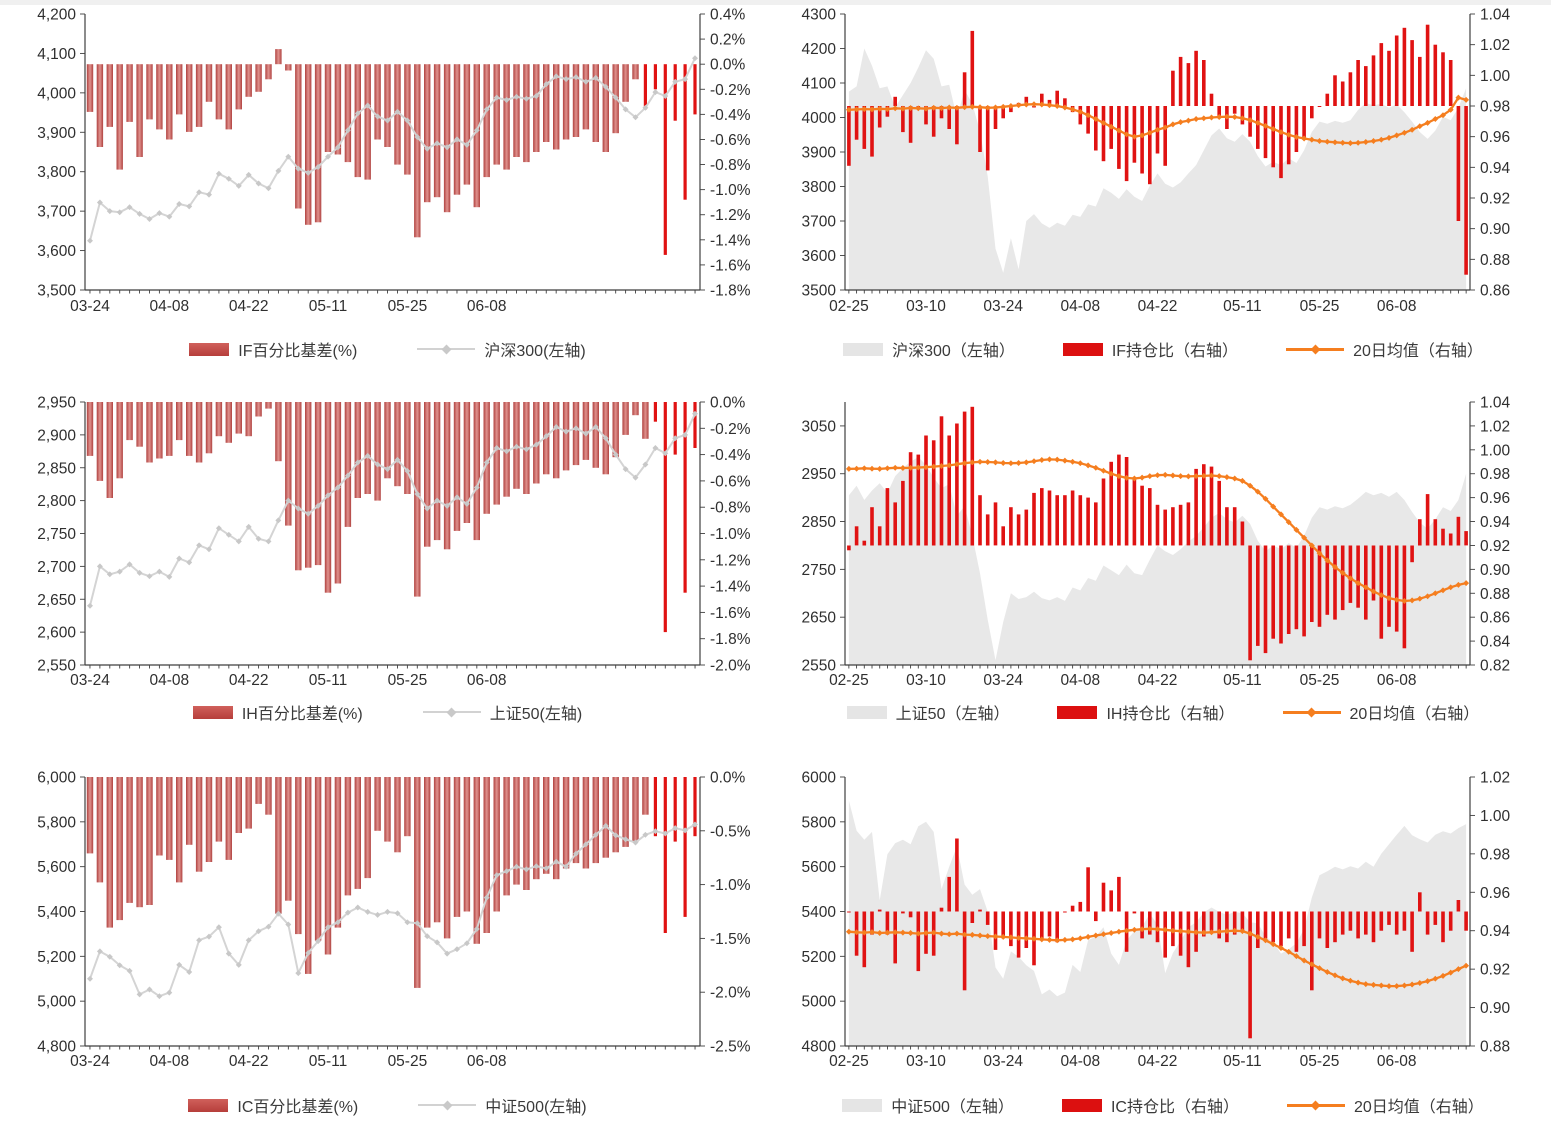 The height and width of the screenshot is (1134, 1551). I want to click on ic-basis-legend: IC百分比基差(%) 中证500(左轴), so click(387, 1105).